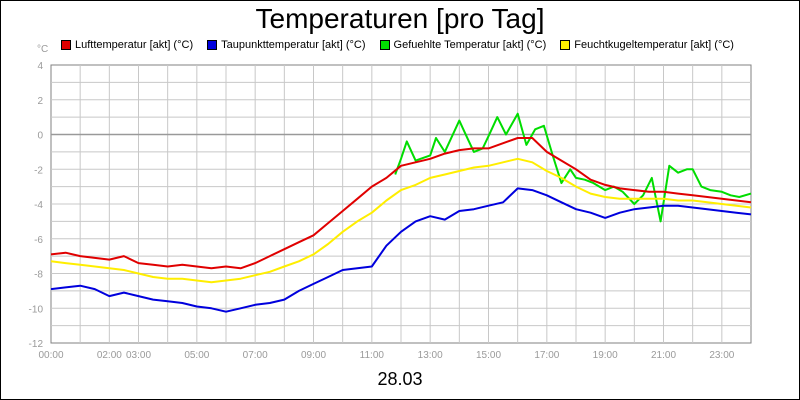 The height and width of the screenshot is (400, 800). What do you see at coordinates (109, 355) in the screenshot?
I see `x-tick-label: 02:00` at bounding box center [109, 355].